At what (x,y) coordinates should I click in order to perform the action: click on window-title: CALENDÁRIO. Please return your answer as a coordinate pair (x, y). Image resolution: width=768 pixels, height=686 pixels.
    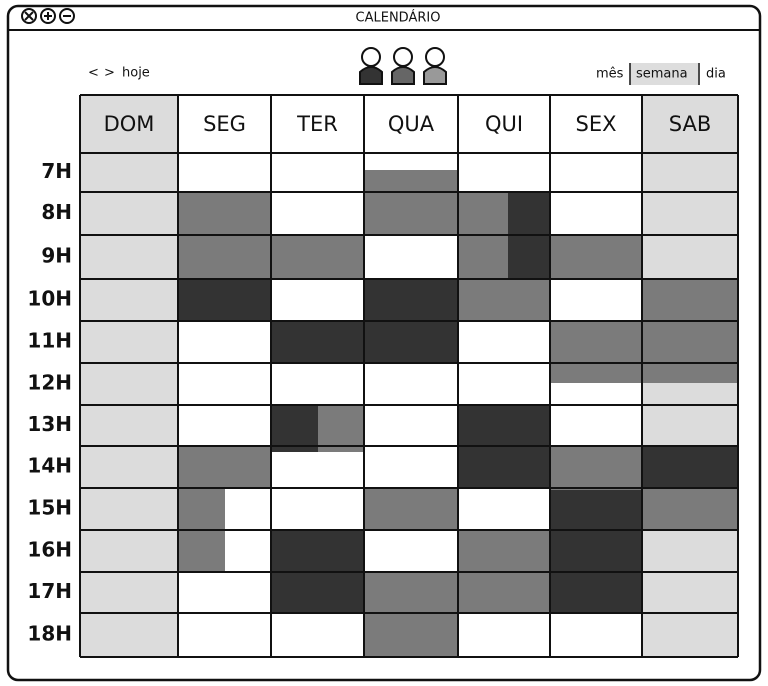
    Looking at the image, I should click on (398, 18).